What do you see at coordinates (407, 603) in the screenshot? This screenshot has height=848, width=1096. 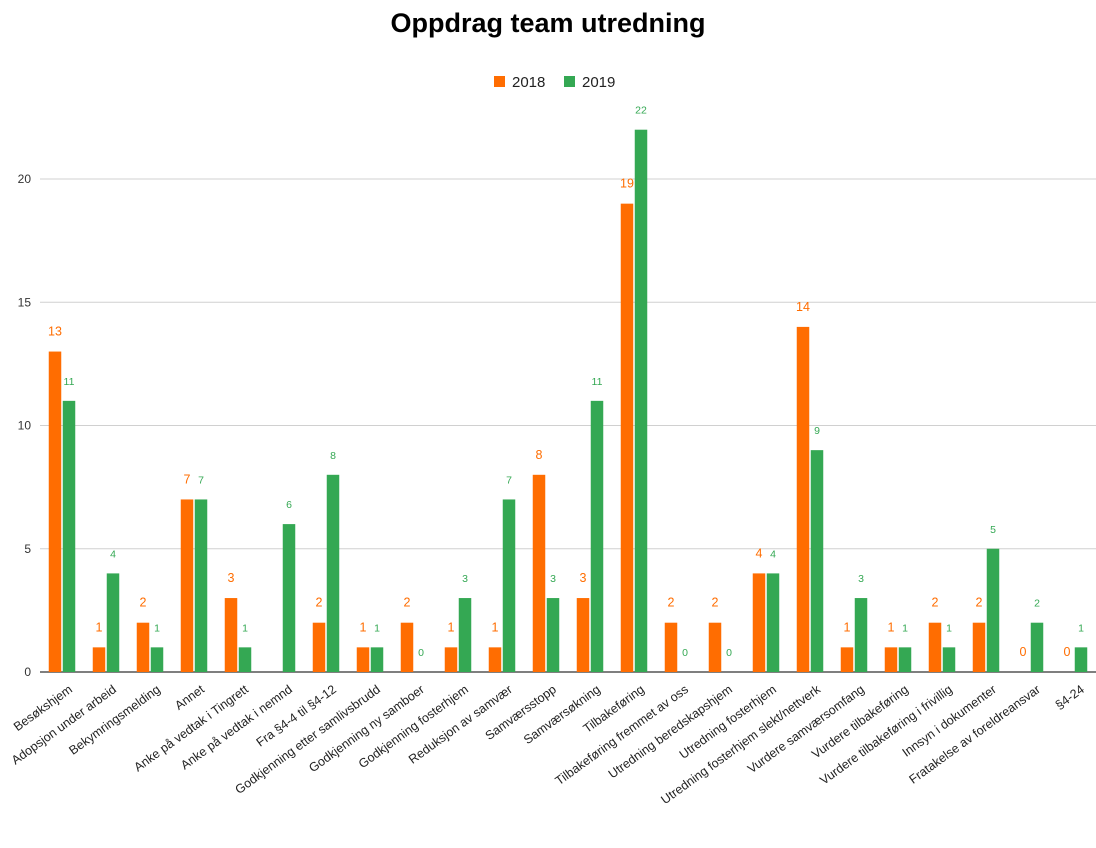 I see `data-label-2018-8: 2` at bounding box center [407, 603].